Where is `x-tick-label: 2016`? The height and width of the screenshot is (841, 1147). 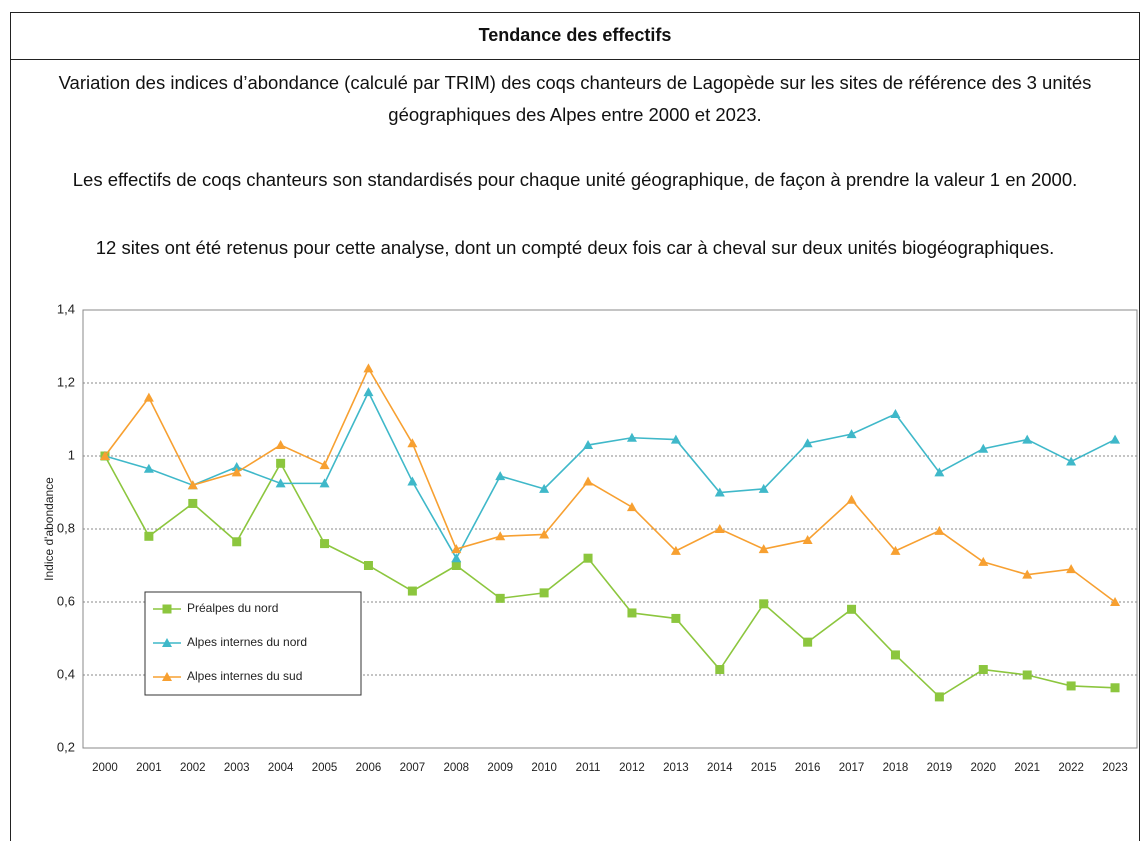 x-tick-label: 2016 is located at coordinates (808, 768).